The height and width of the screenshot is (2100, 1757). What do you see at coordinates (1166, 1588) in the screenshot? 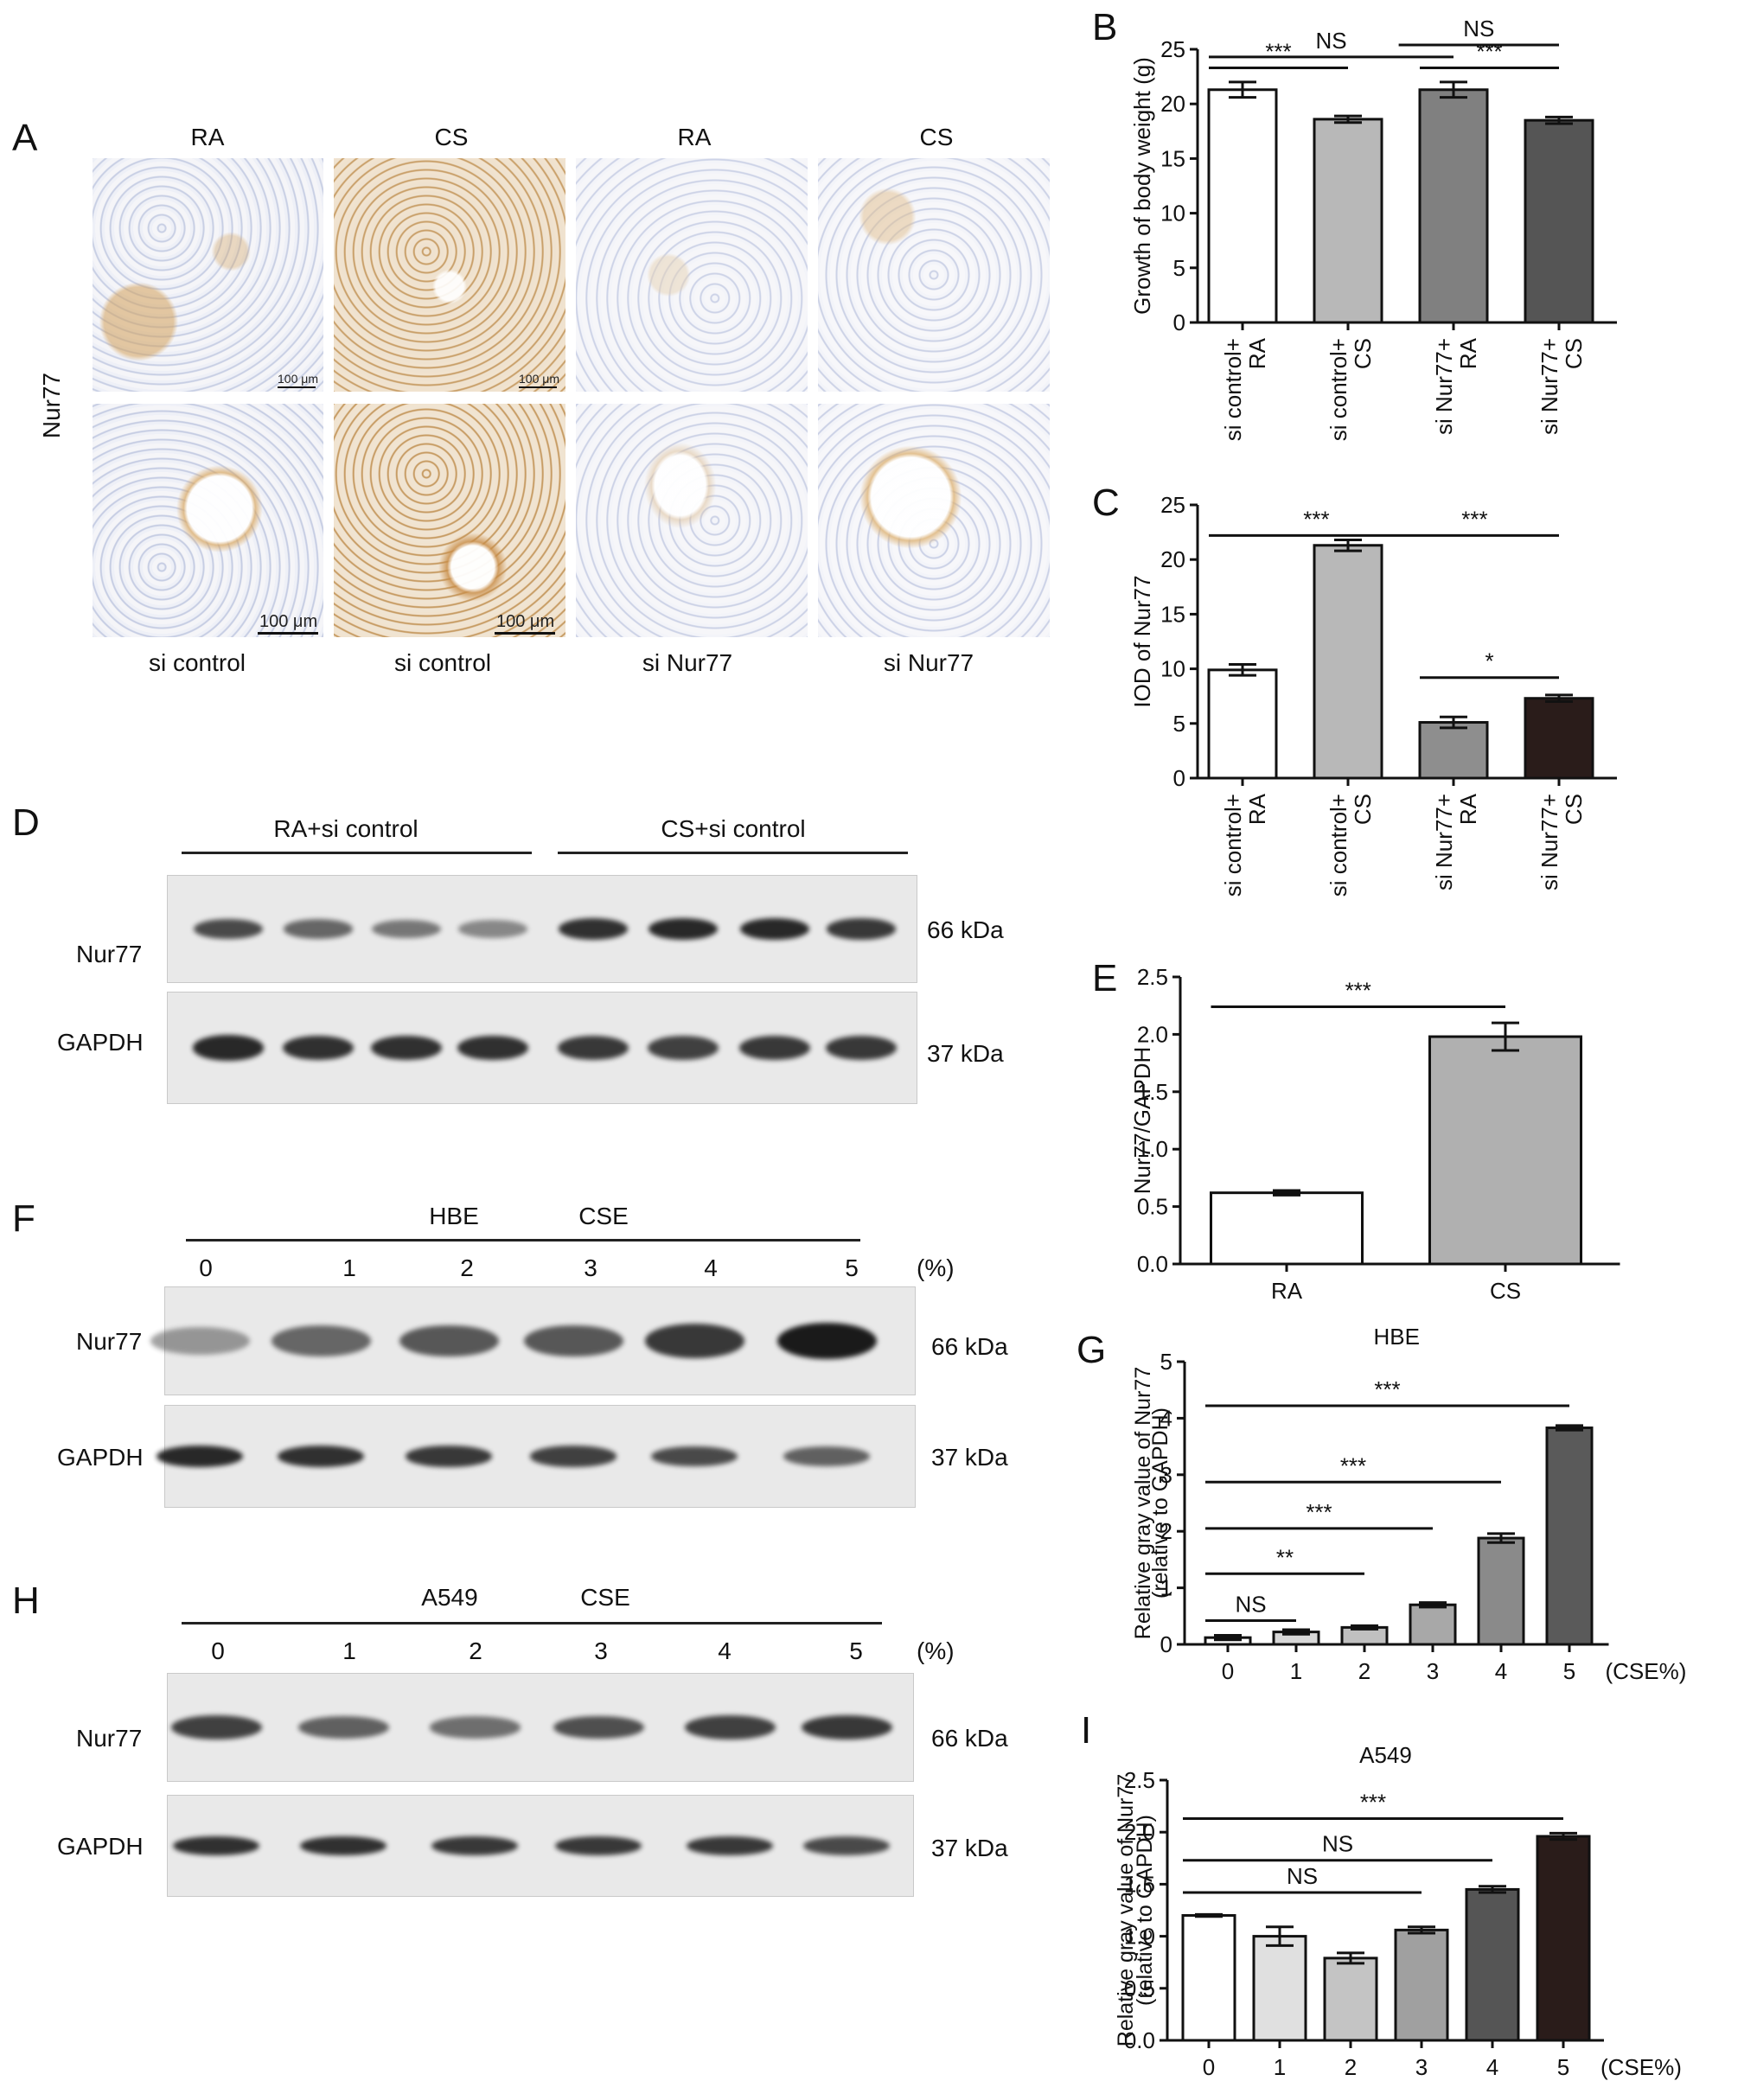
I see `y-tick-label: 1` at bounding box center [1166, 1588].